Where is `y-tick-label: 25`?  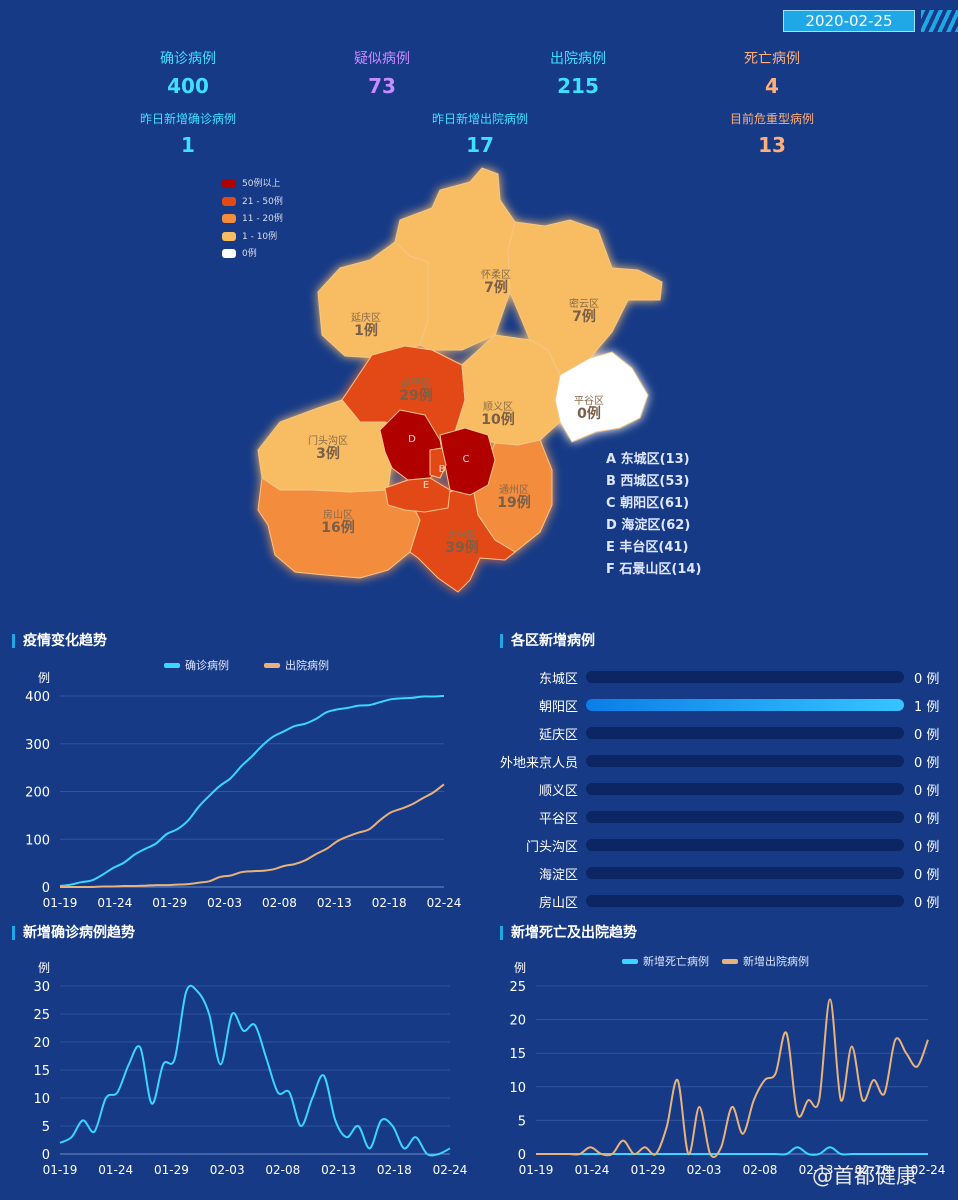 y-tick-label: 25 is located at coordinates (517, 987).